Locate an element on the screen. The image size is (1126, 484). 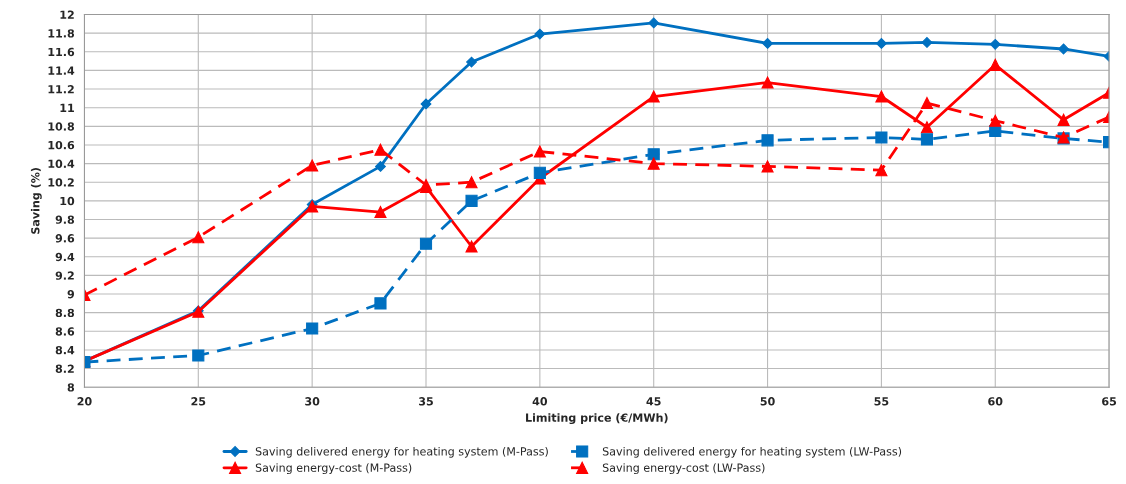
y-tick-label: 10.8 is located at coordinates (61, 126).